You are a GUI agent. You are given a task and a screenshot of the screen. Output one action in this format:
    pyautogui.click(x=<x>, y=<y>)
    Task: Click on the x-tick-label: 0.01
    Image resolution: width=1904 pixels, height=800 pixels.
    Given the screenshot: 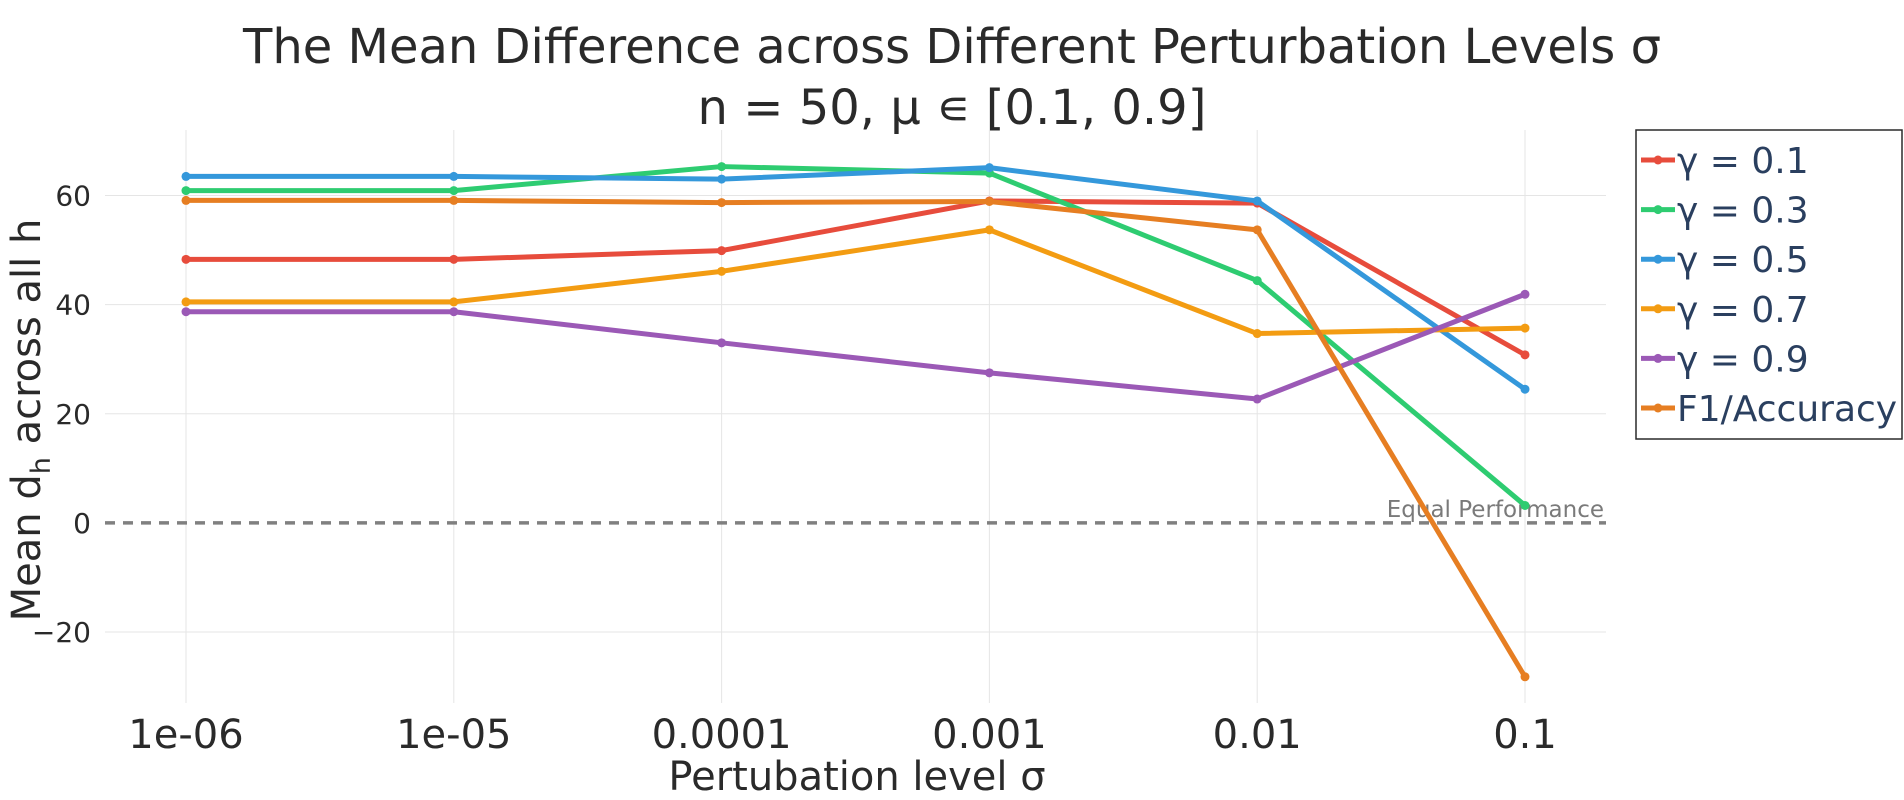 What is the action you would take?
    pyautogui.click(x=1257, y=735)
    